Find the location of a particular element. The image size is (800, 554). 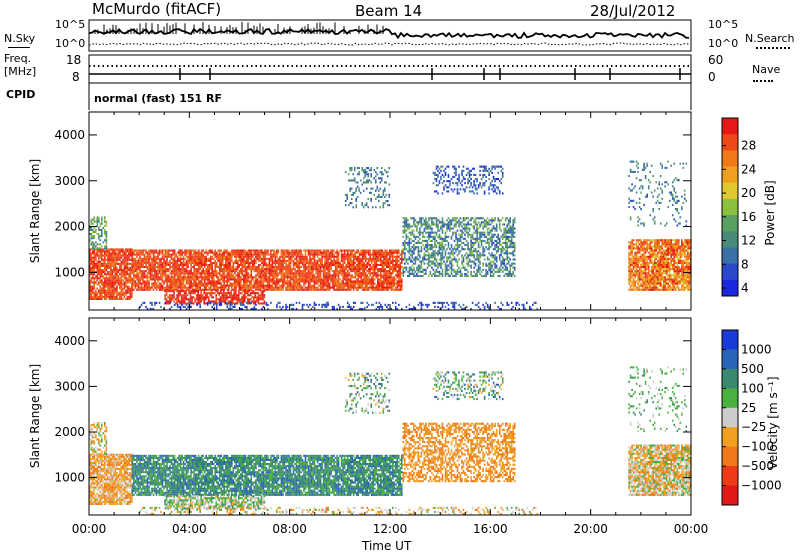

nsky-tick-high: 10^5 is located at coordinates (70, 24).